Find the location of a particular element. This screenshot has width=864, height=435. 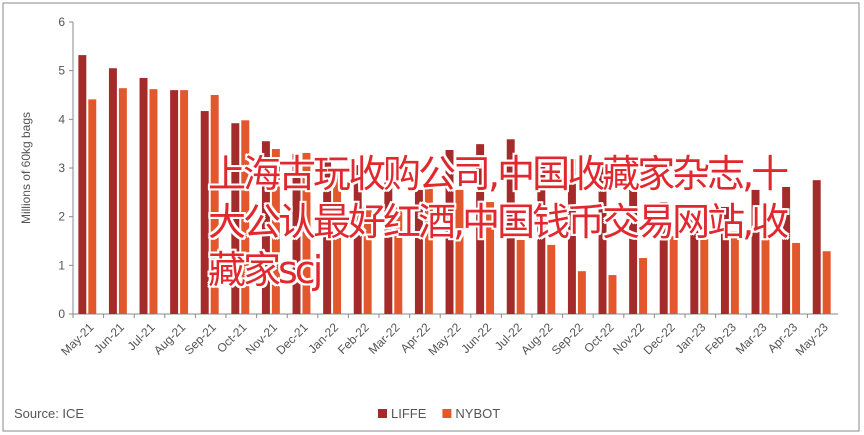

x-tick-label: Dec-22 is located at coordinates (659, 338).